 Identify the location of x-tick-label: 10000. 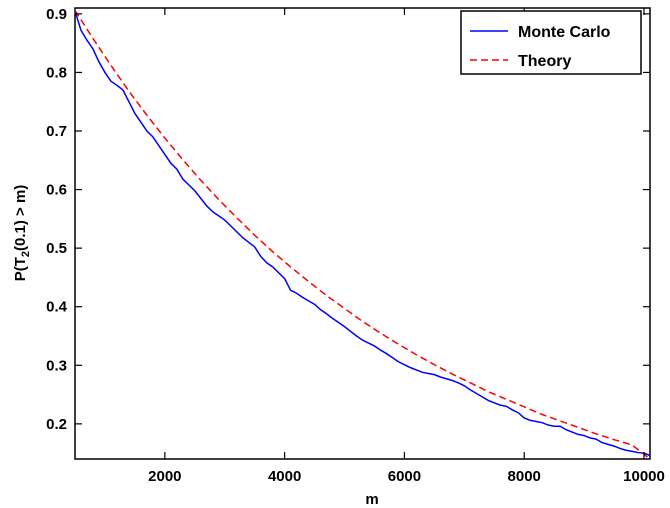
(644, 476).